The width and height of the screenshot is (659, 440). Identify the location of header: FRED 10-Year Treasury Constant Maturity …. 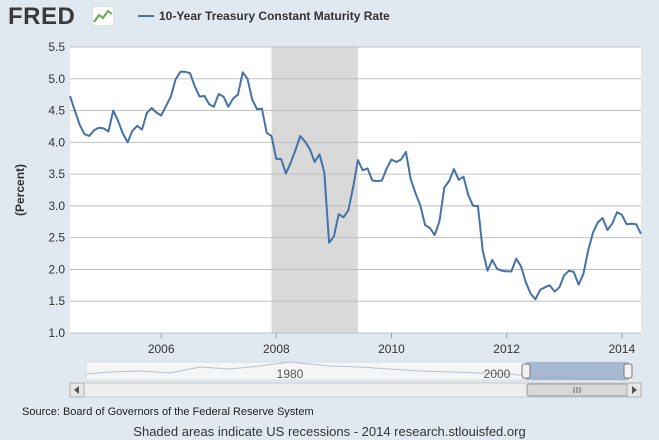
(329, 17).